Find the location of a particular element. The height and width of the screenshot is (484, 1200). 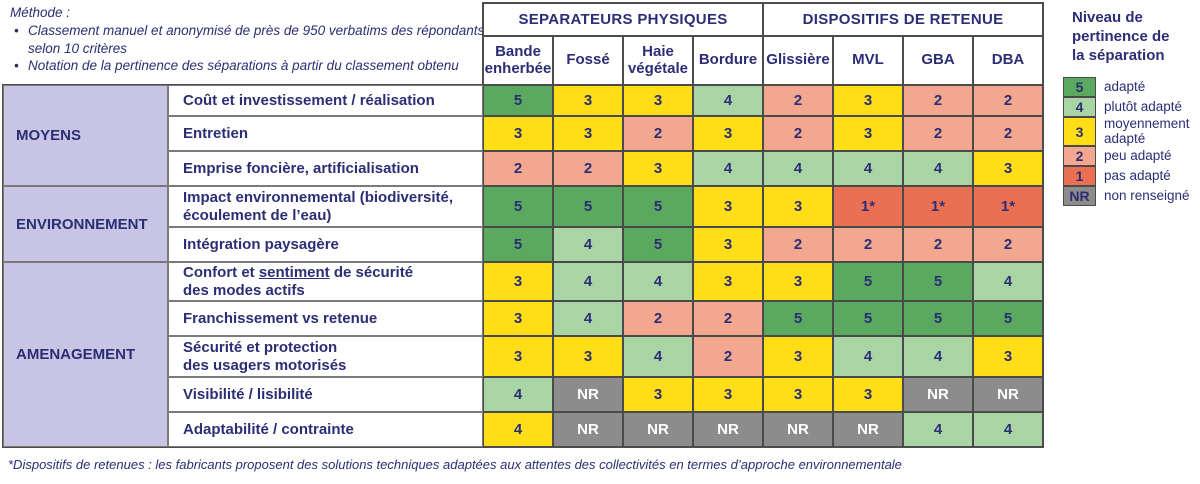

legend-item: 1 pas adapté is located at coordinates (1131, 176).